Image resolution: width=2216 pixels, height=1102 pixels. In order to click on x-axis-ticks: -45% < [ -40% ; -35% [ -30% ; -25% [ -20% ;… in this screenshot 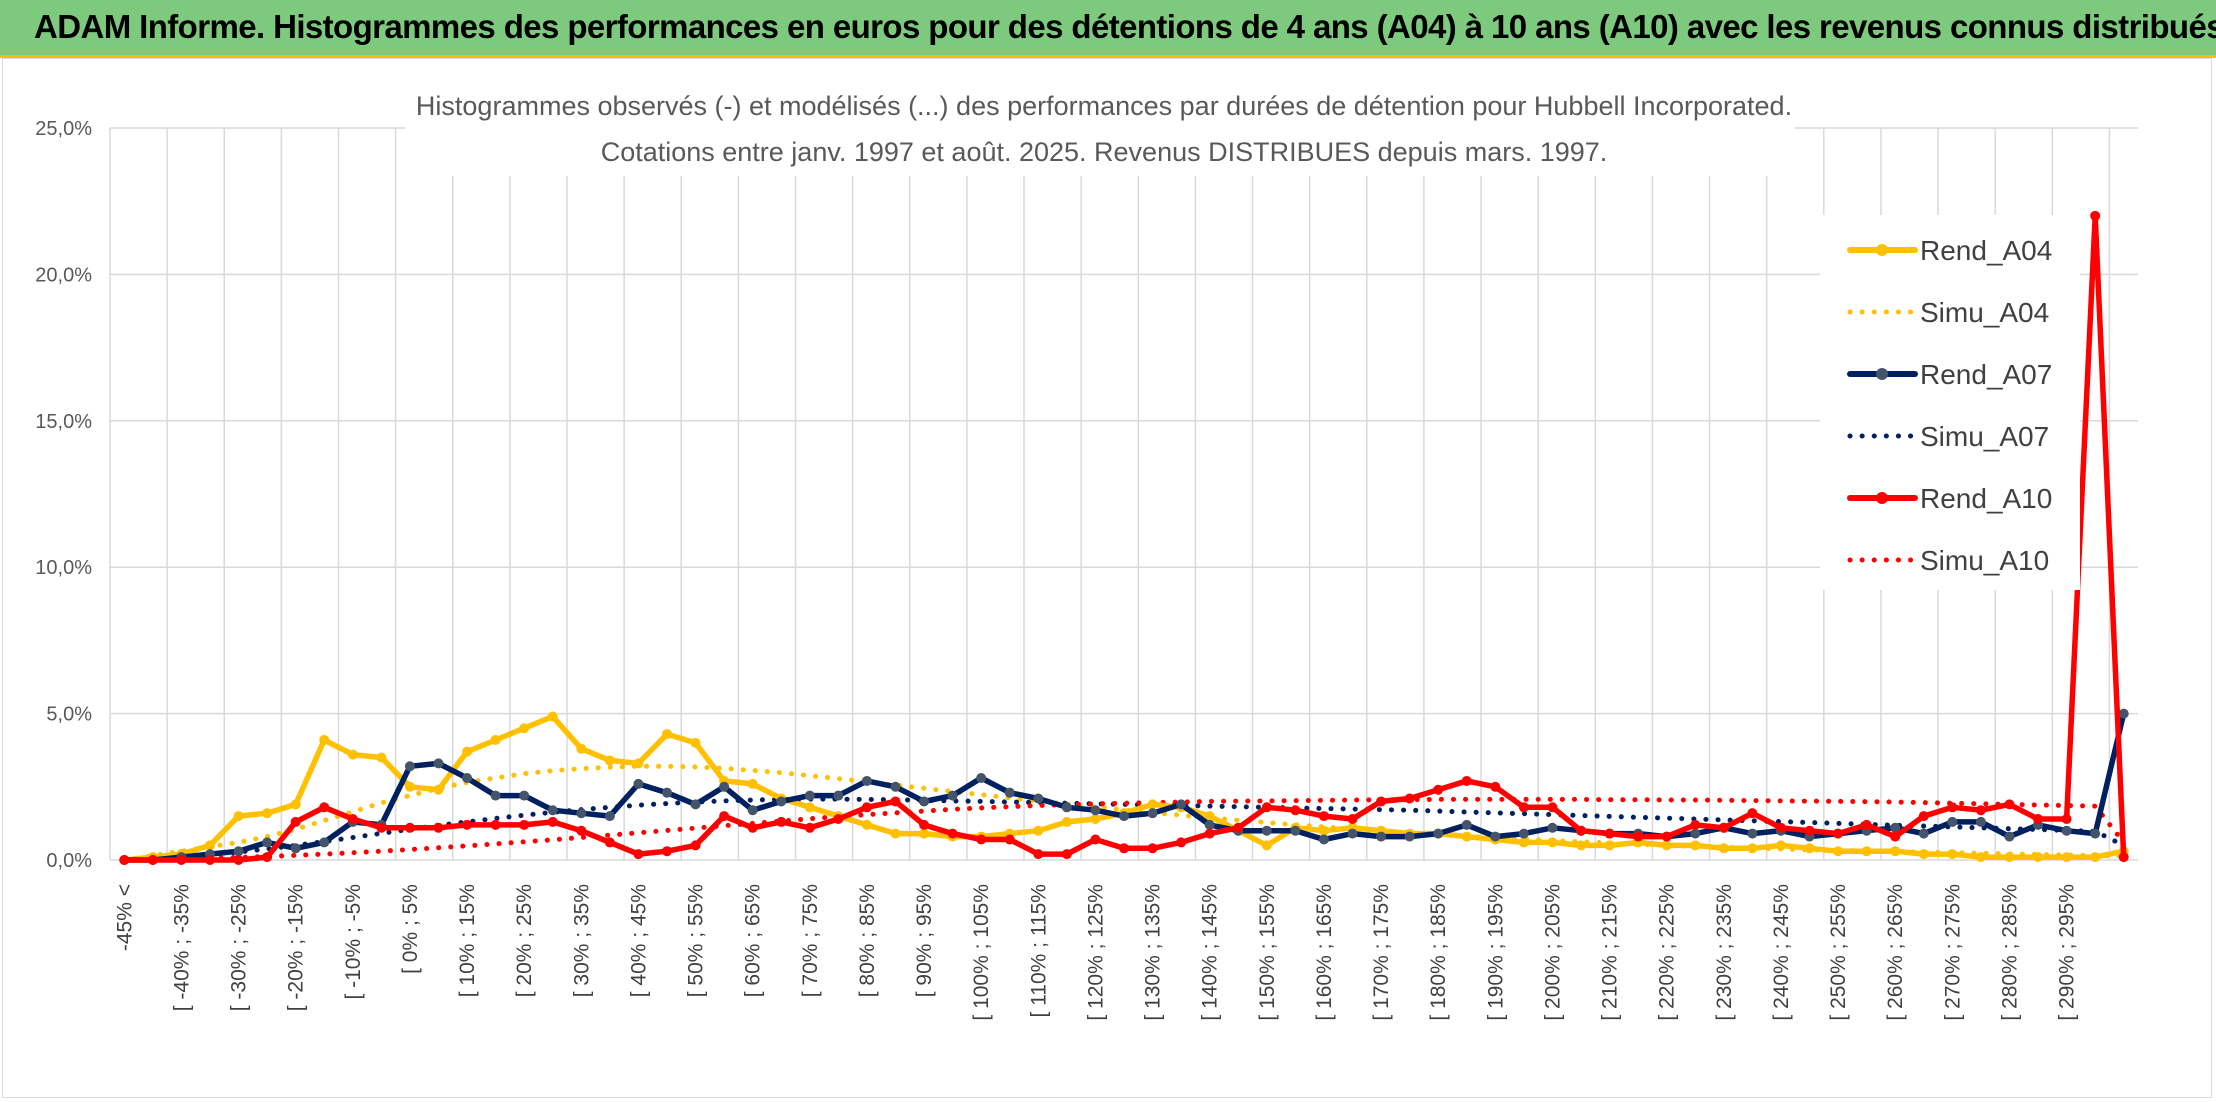, I will do `click(1095, 952)`.